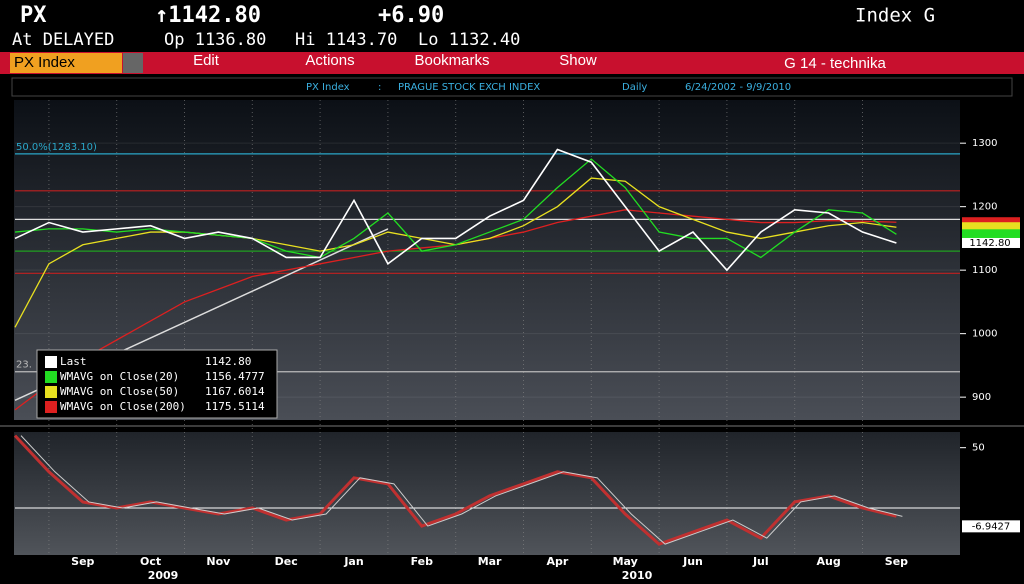 This screenshot has width=1024, height=584. I want to click on y-tick-label: 1000, so click(984, 334).